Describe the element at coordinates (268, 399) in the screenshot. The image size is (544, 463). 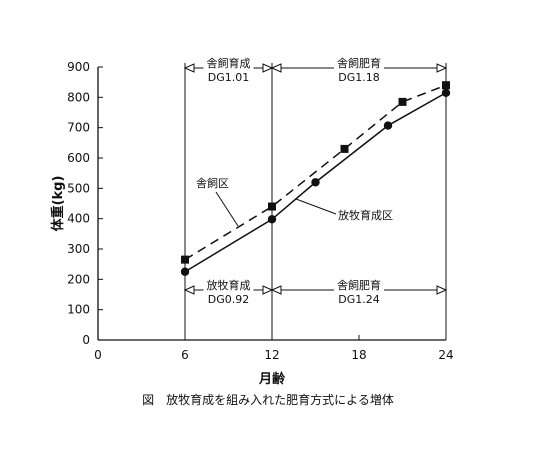
I see `figure-caption: 図 放牧育成を組み入れた肥育方式による増体` at that location.